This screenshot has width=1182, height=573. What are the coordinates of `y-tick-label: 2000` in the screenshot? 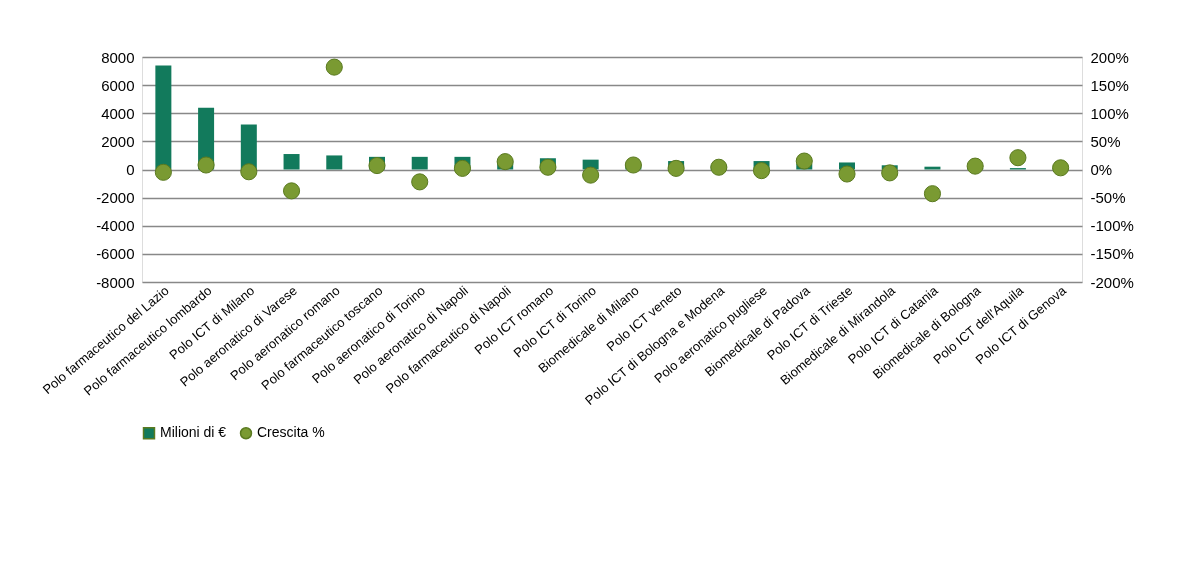 It's located at (118, 141).